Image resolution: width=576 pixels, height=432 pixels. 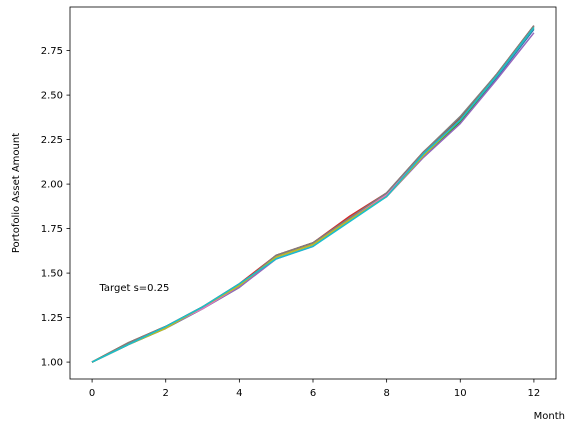 What do you see at coordinates (52, 96) in the screenshot?
I see `y-tick-label: 2.50` at bounding box center [52, 96].